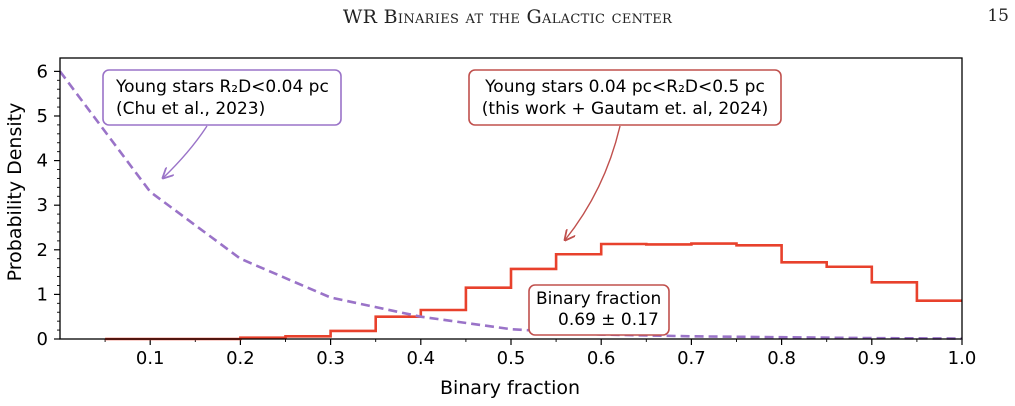 This screenshot has height=406, width=1015. Describe the element at coordinates (624, 87) in the screenshot. I see `annotation-this-work-line-1: Young stars 0.04 pc<R₂D<0.5 pc` at that location.